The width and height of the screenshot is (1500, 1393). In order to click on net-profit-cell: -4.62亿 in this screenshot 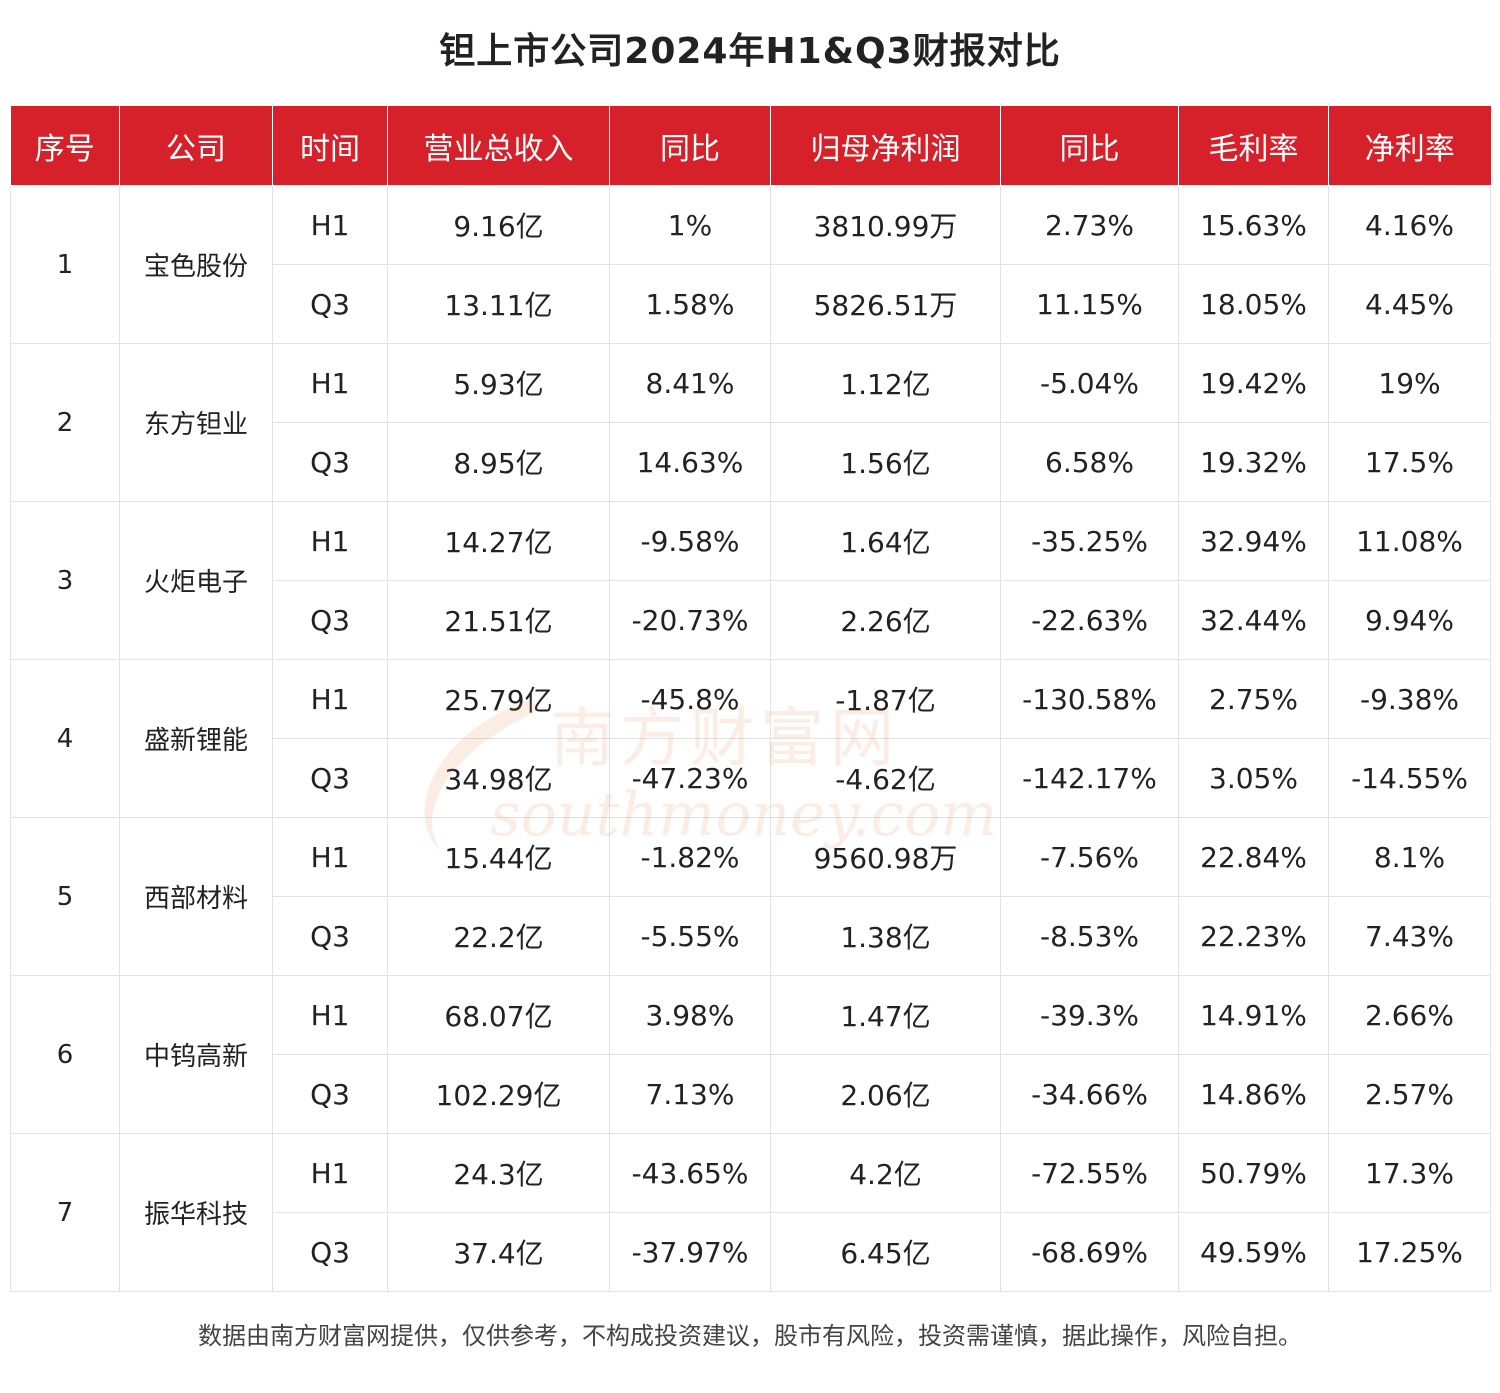, I will do `click(885, 778)`.